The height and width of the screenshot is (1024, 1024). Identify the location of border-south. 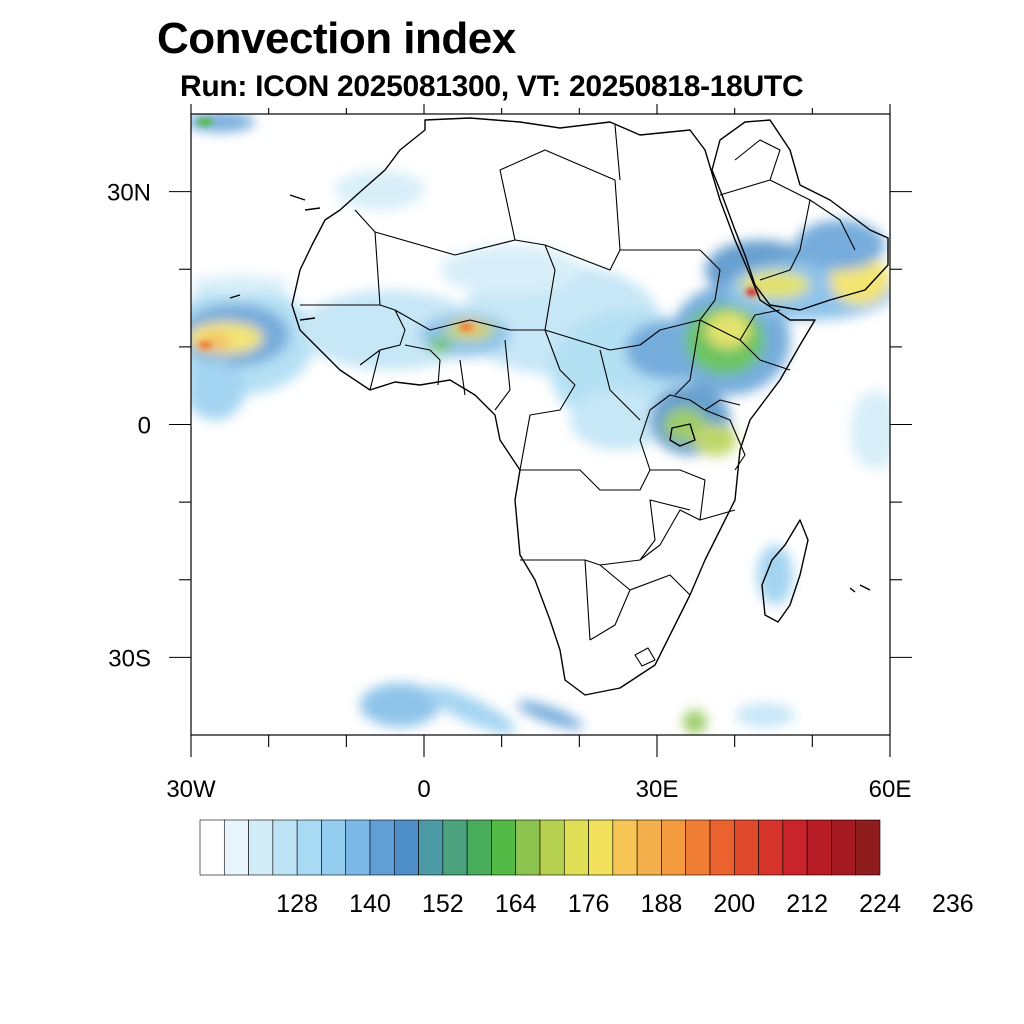
(628, 555).